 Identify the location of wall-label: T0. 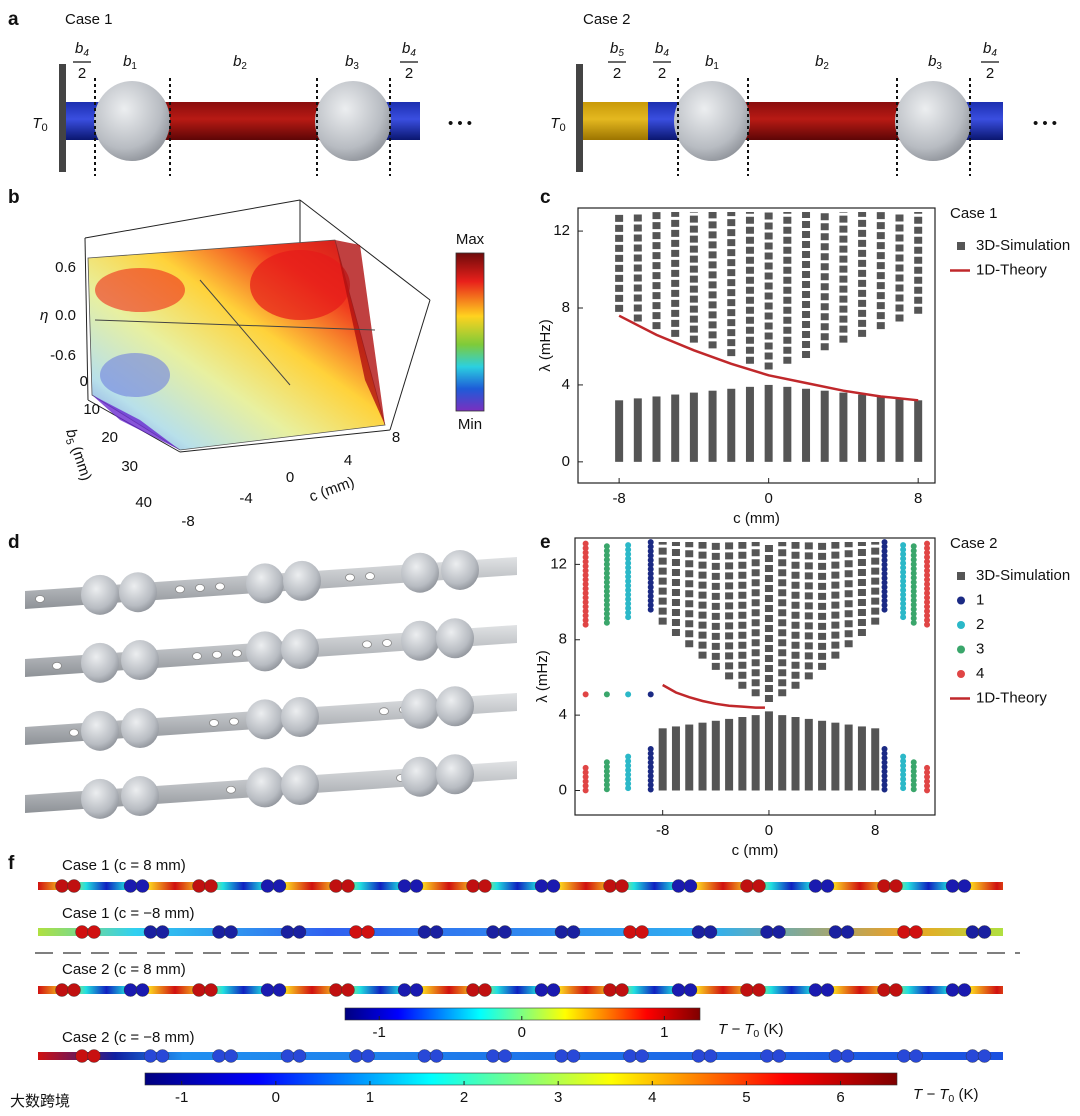
(39, 124).